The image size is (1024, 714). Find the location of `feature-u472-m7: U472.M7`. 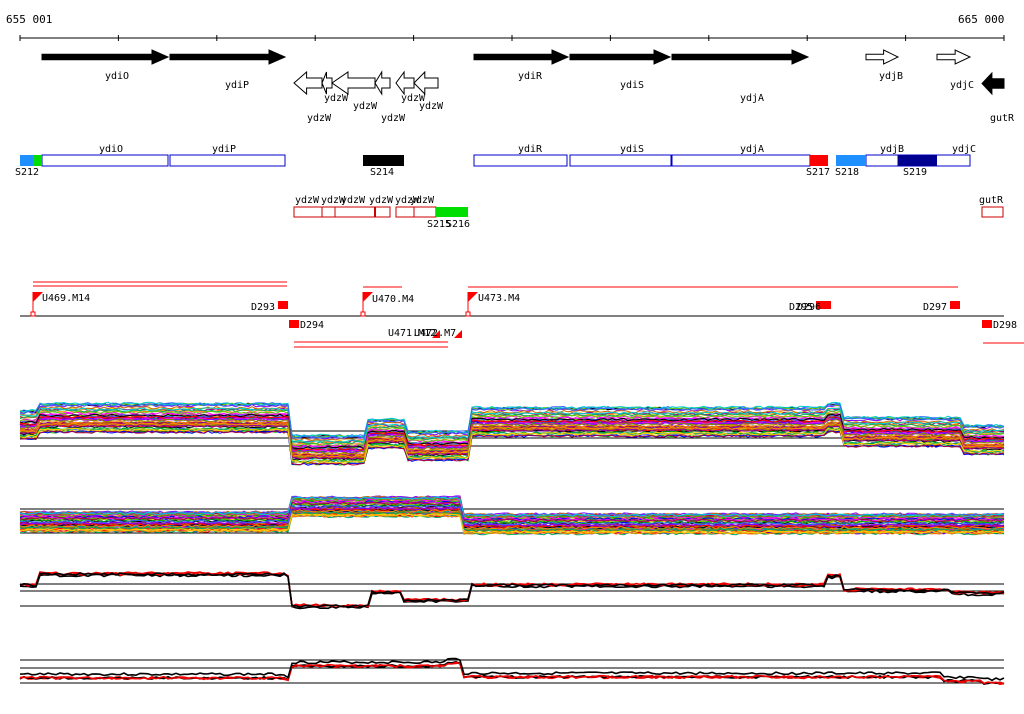

feature-u472-m7: U472.M7 is located at coordinates (438, 333).